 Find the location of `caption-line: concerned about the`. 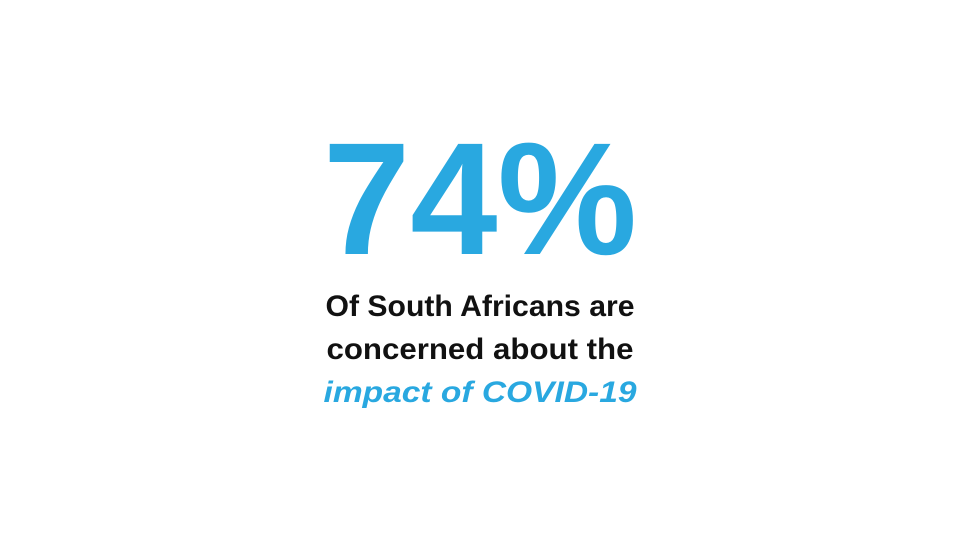

caption-line: concerned about the is located at coordinates (480, 349).